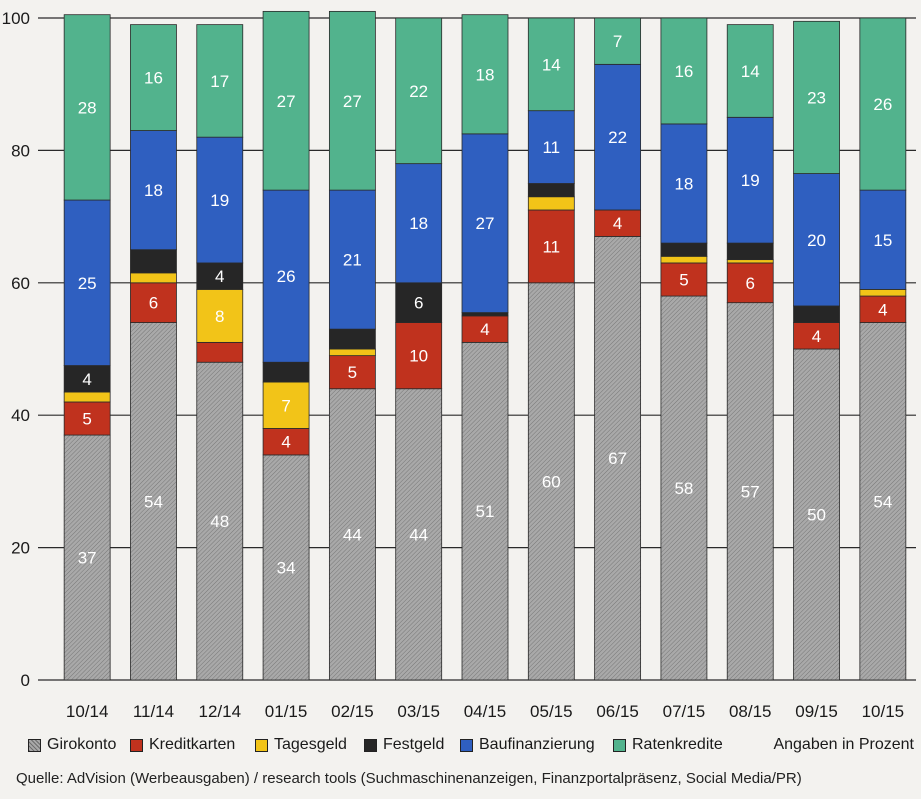 The height and width of the screenshot is (799, 921). I want to click on data-label: 8, so click(219, 316).